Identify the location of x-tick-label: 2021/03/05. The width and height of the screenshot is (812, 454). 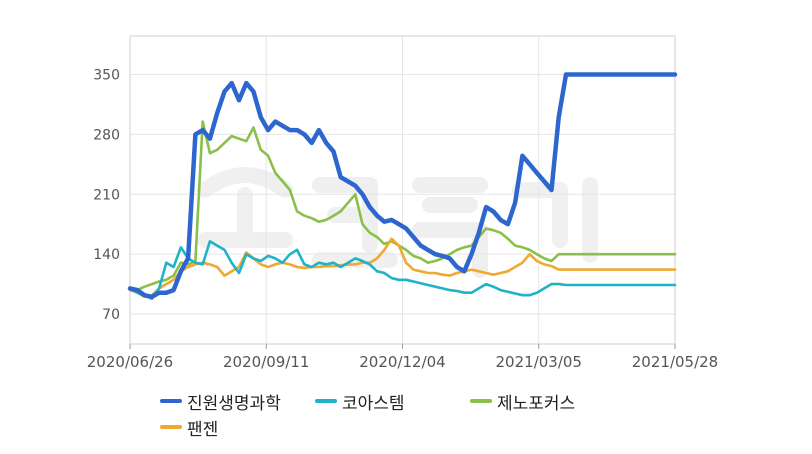
(539, 362).